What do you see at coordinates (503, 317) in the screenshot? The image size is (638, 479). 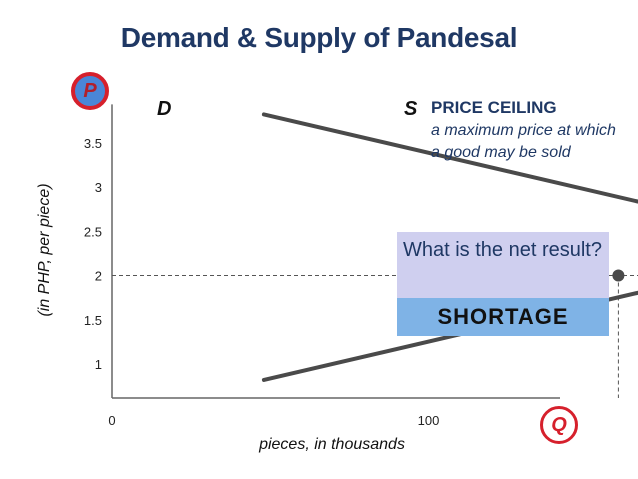 I see `answer-box: SHORTAGE` at bounding box center [503, 317].